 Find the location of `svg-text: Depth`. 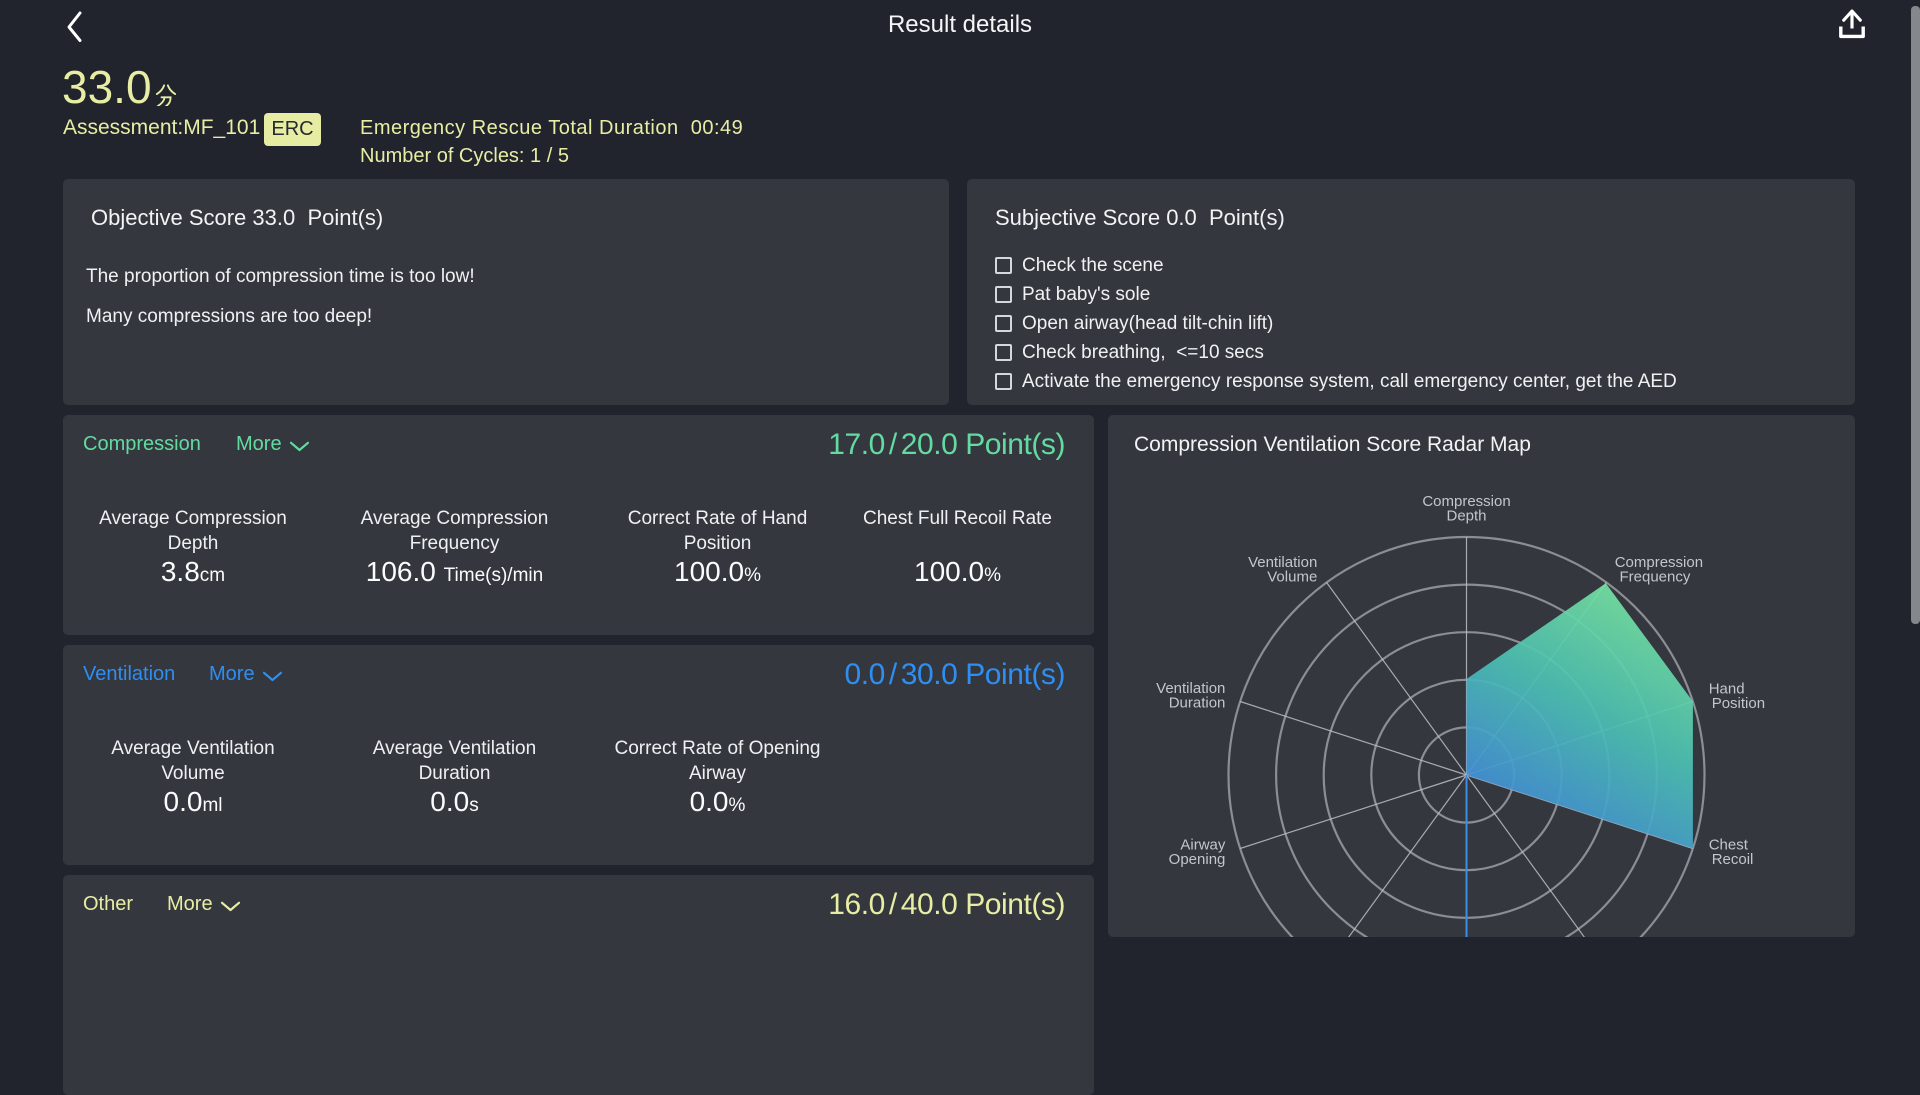

svg-text: Depth is located at coordinates (1466, 515).